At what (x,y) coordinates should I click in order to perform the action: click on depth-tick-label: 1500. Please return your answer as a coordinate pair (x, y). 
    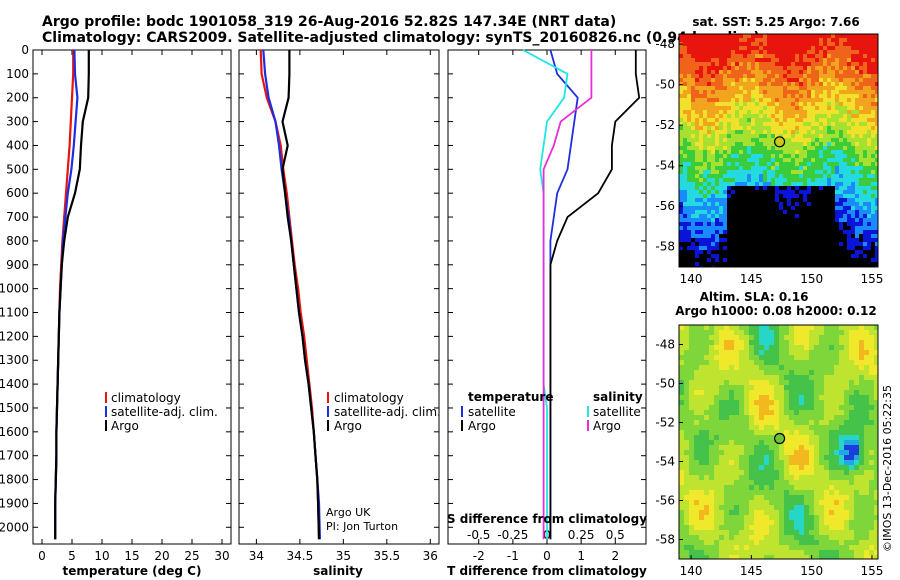
    Looking at the image, I should click on (14, 408).